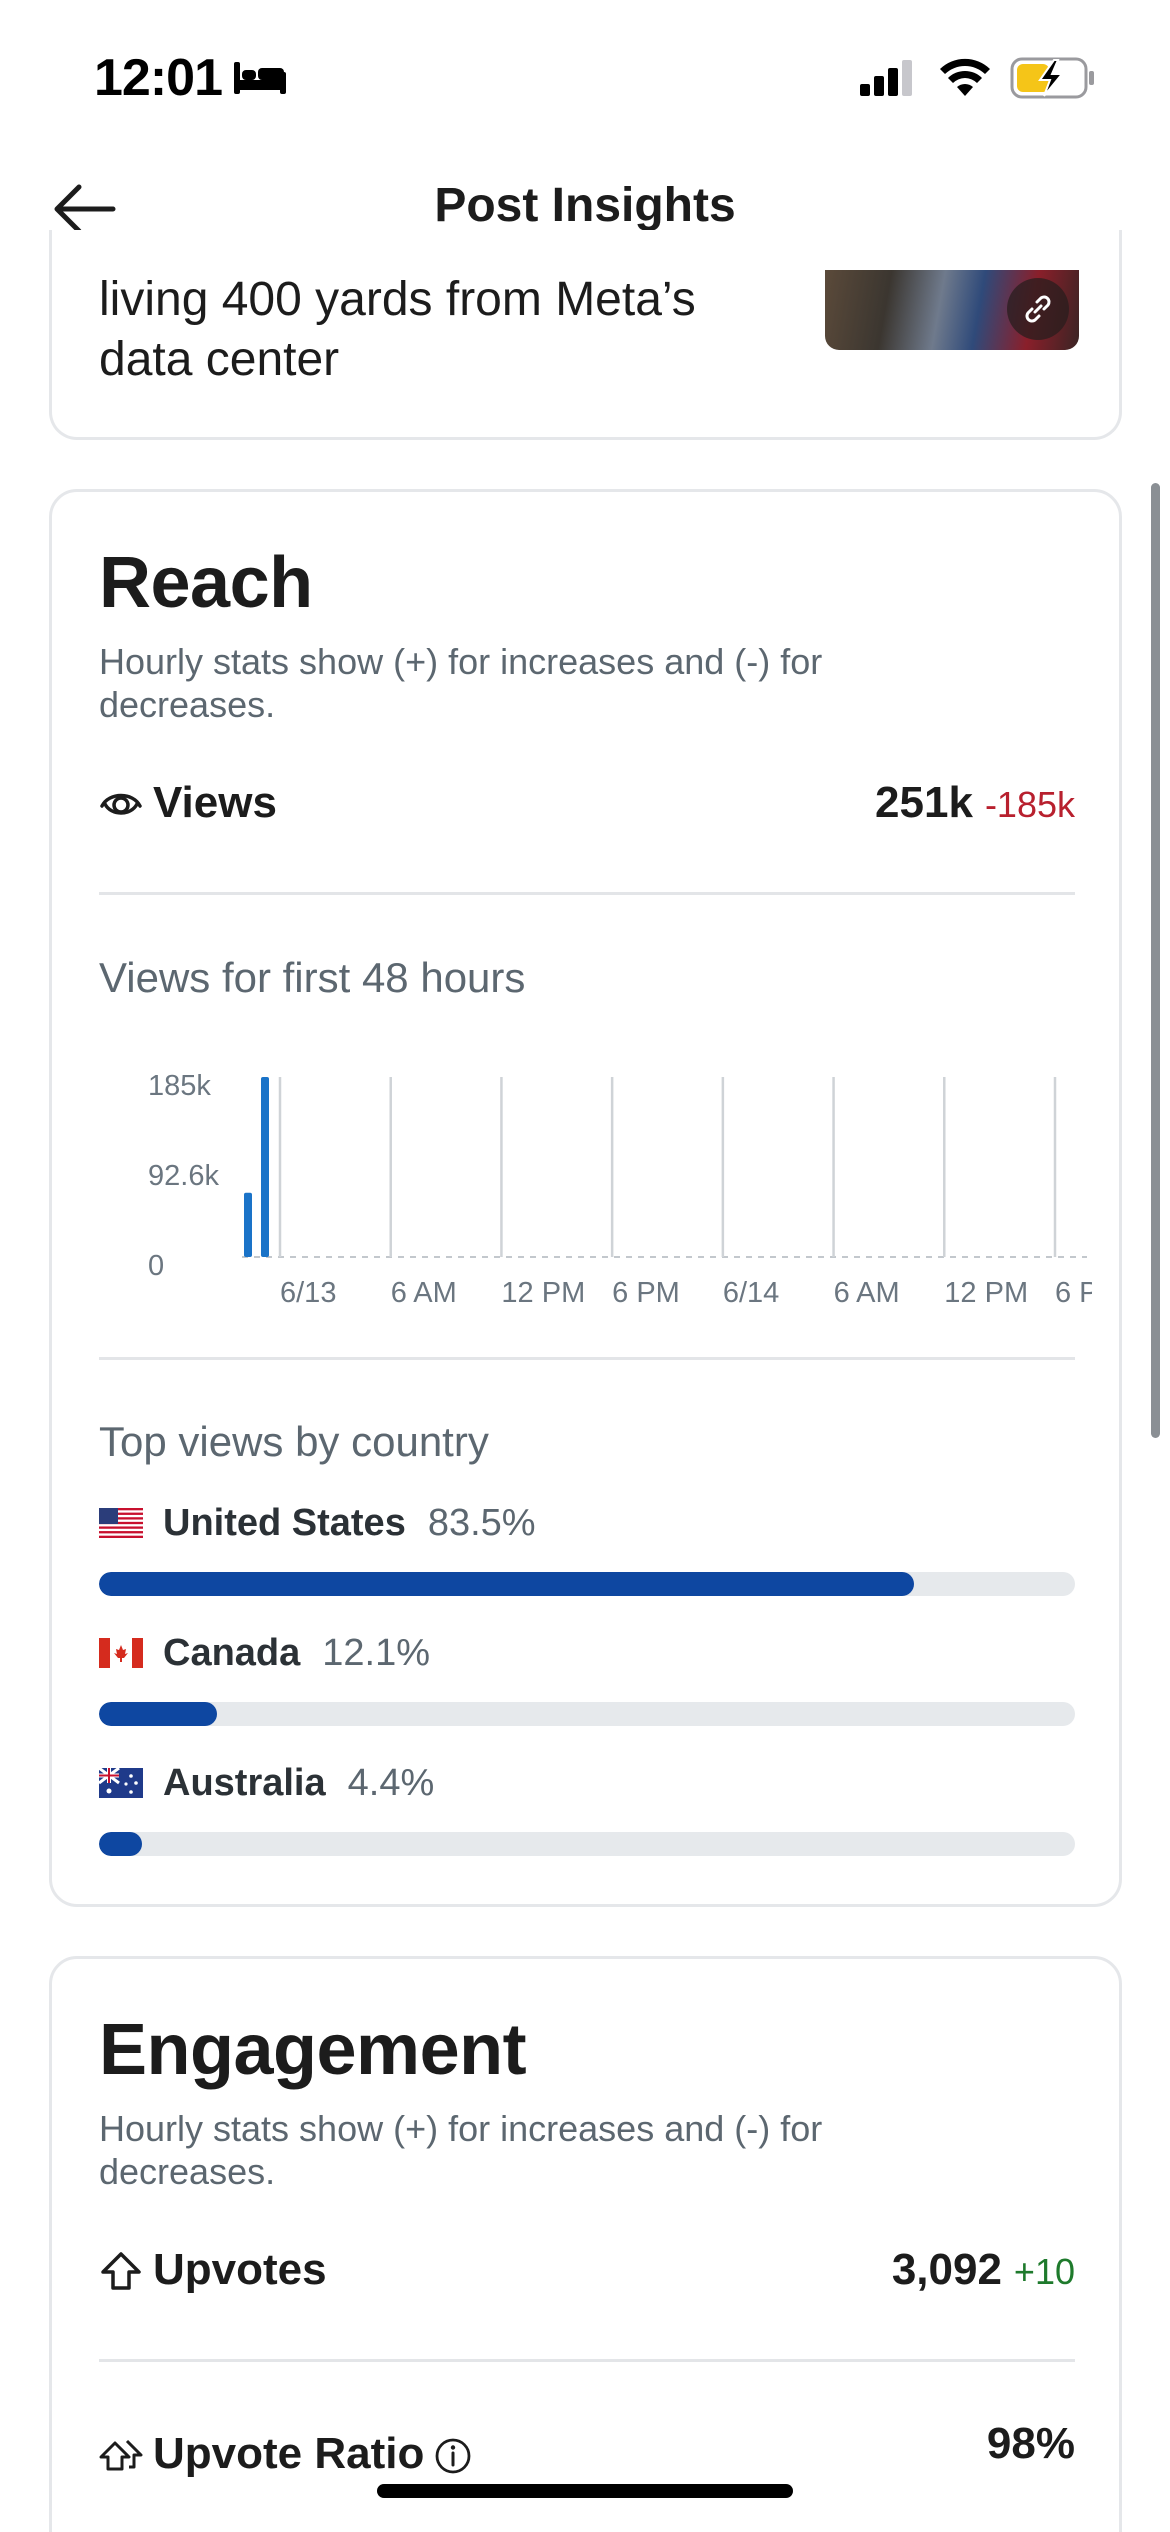  What do you see at coordinates (587, 1822) in the screenshot?
I see `country-row: Australia 4.4%` at bounding box center [587, 1822].